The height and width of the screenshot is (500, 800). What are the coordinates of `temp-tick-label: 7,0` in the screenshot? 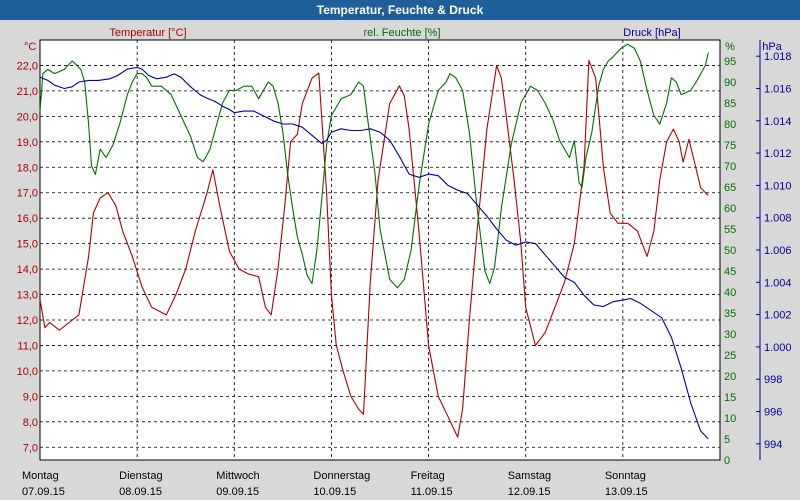 It's located at (30, 448).